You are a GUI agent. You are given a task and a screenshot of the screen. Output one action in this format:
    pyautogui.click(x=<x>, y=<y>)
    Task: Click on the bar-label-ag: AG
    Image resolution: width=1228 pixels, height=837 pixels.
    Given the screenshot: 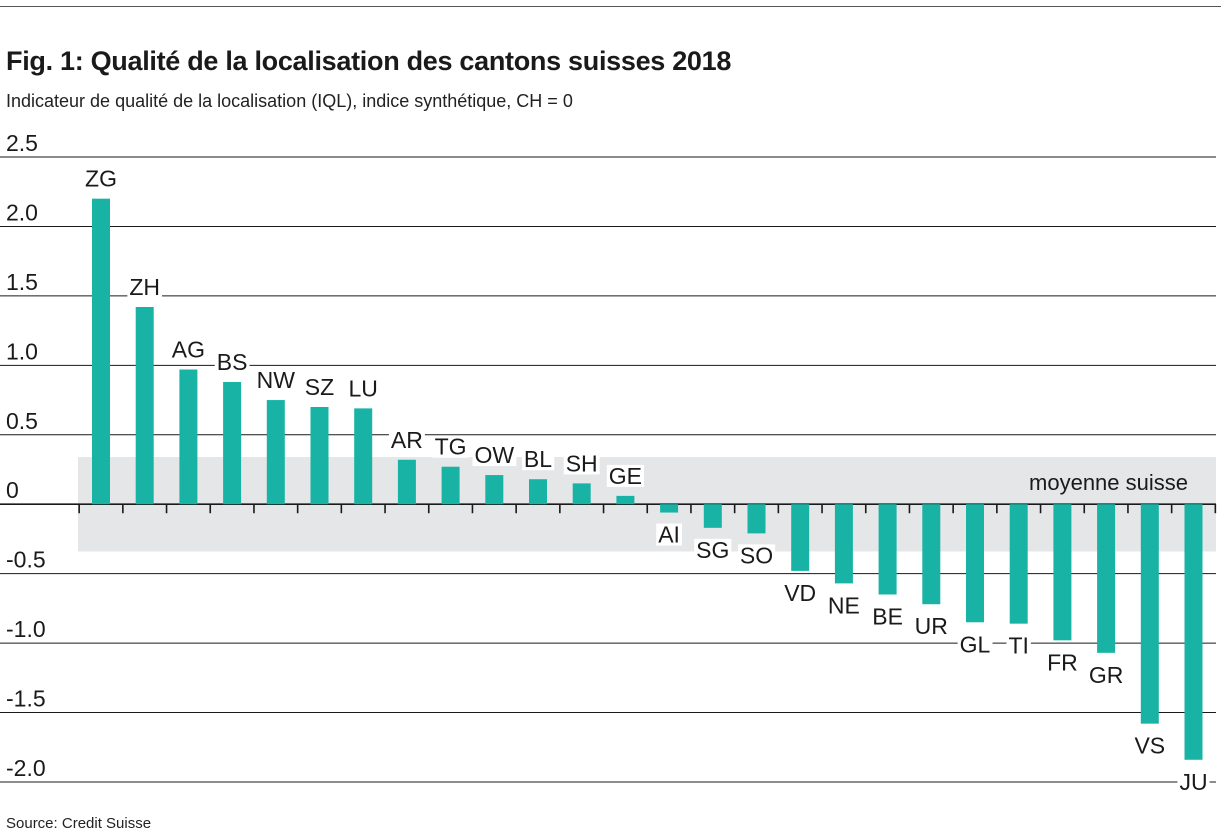 What is the action you would take?
    pyautogui.click(x=188, y=350)
    